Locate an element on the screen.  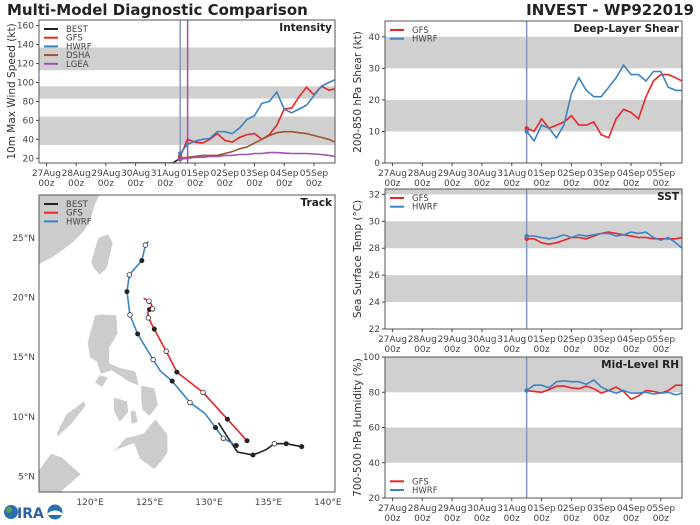
y-tick-label: 15°N is located at coordinates (23, 358).